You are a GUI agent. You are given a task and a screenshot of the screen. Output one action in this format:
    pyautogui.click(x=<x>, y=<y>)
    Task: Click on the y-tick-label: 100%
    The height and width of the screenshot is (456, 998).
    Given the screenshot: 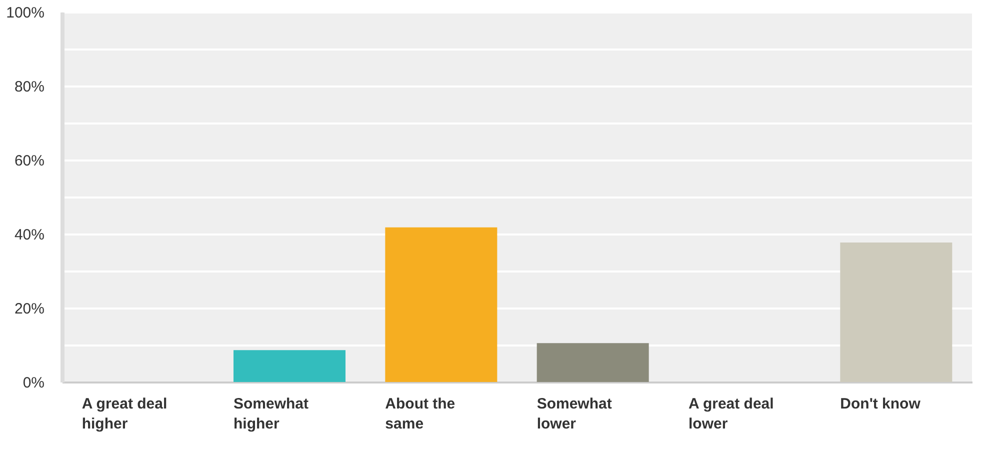 What is the action you would take?
    pyautogui.click(x=25, y=13)
    